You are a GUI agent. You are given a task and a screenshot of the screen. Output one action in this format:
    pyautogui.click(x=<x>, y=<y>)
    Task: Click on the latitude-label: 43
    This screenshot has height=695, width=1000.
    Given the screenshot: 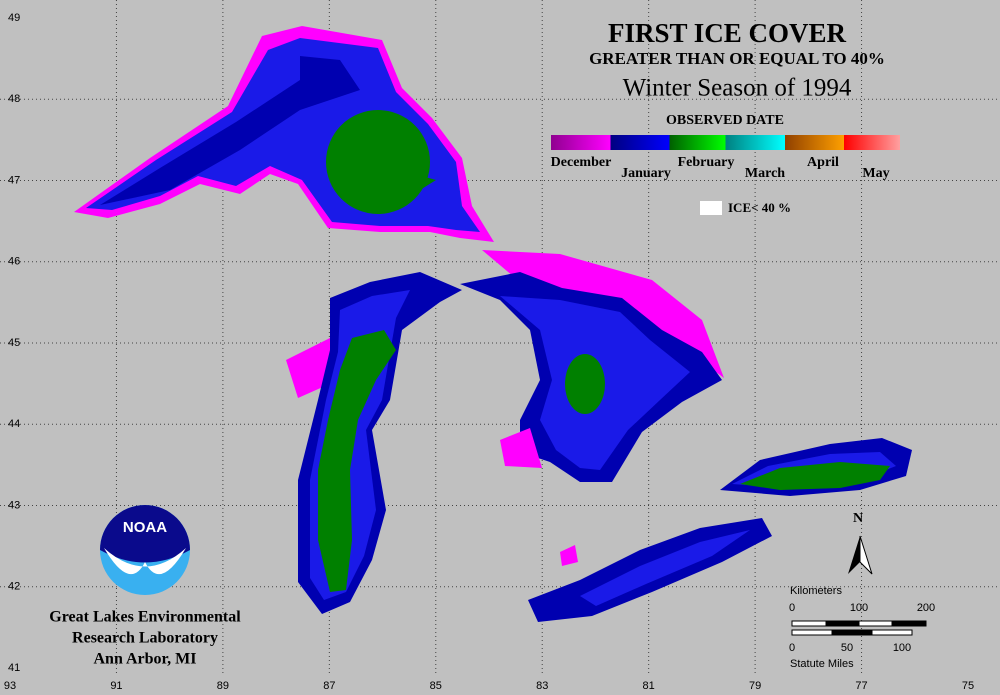 What is the action you would take?
    pyautogui.click(x=14, y=505)
    